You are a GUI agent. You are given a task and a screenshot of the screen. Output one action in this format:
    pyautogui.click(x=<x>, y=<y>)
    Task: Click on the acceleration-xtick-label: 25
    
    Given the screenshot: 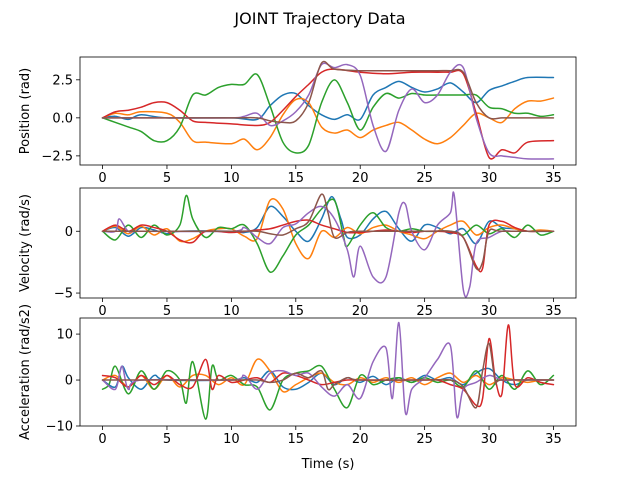 What is the action you would take?
    pyautogui.click(x=424, y=439)
    